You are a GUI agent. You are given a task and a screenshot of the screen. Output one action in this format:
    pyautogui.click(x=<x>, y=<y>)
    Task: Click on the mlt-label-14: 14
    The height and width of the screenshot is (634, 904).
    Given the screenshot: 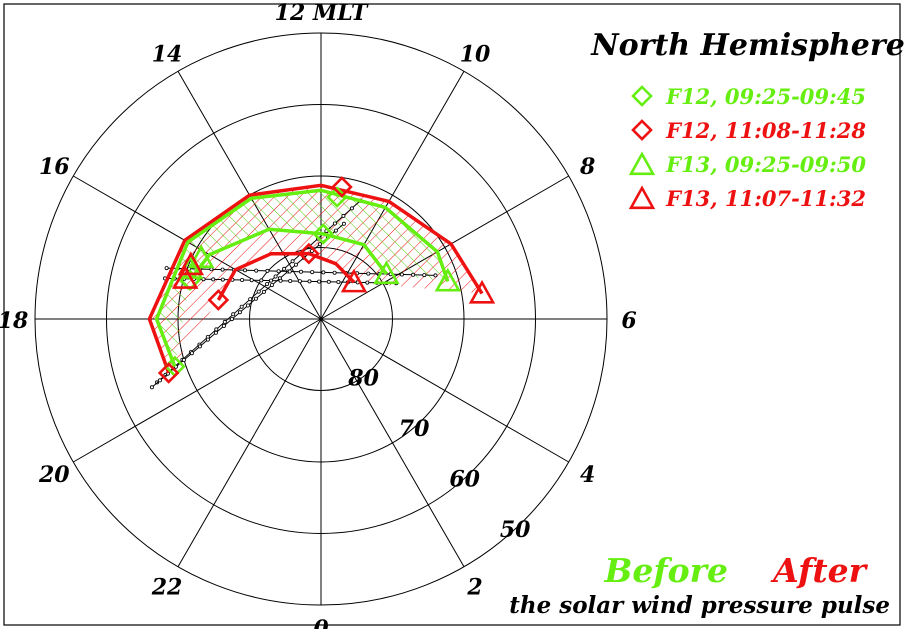 What is the action you would take?
    pyautogui.click(x=167, y=54)
    